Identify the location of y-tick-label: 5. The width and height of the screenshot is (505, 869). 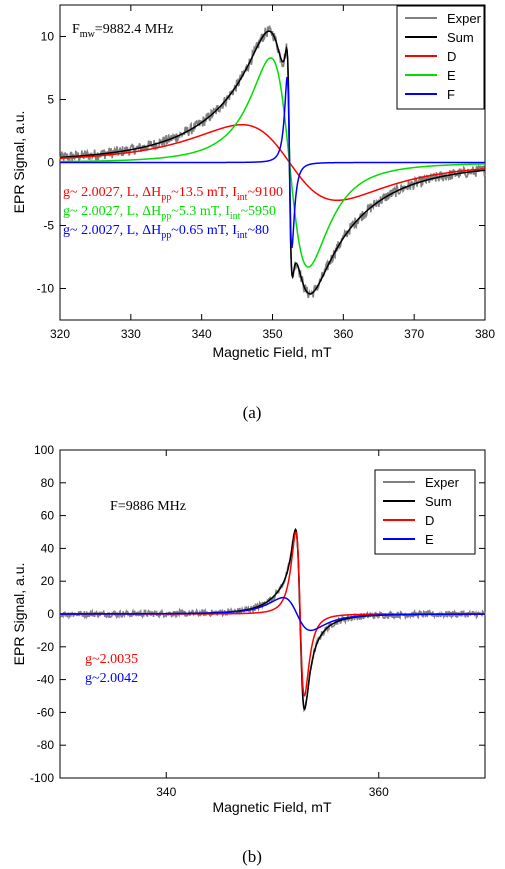
(50, 100).